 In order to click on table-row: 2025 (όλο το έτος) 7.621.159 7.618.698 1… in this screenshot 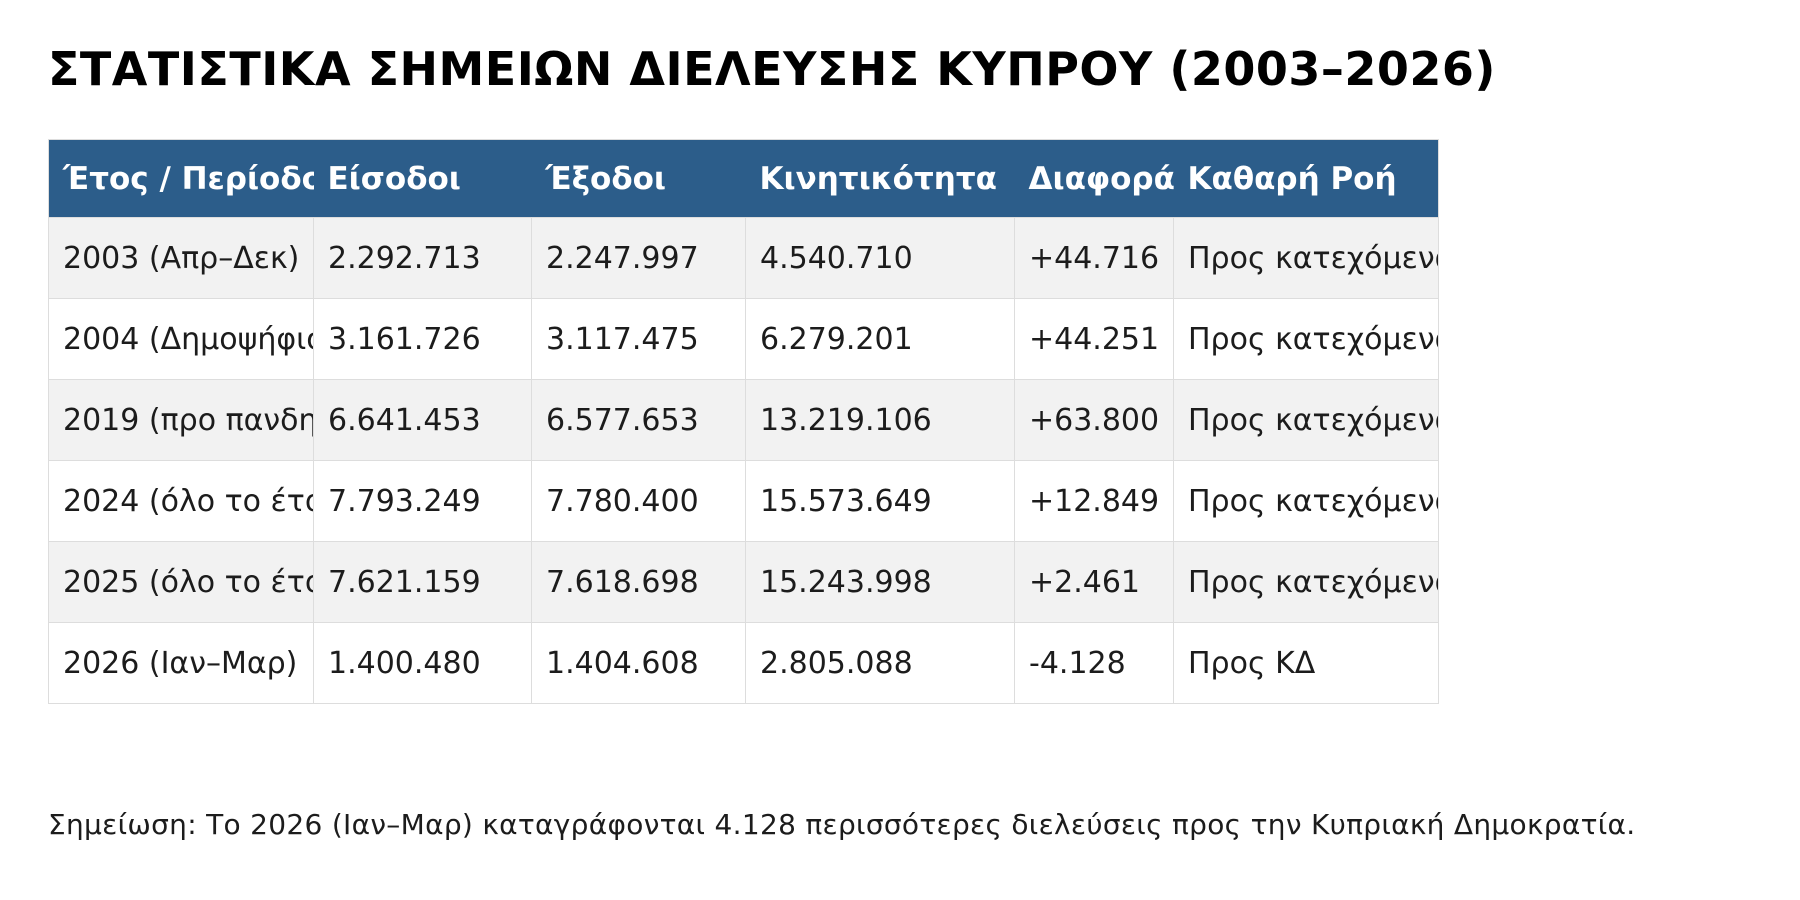, I will do `click(743, 582)`.